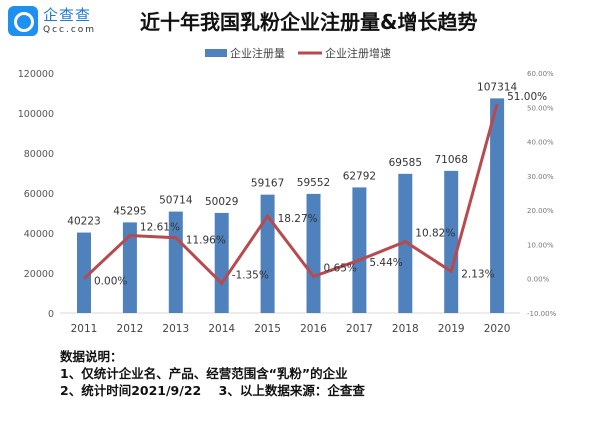 This screenshot has width=601, height=421. Describe the element at coordinates (257, 53) in the screenshot. I see `legend-bar-label: 企业注册量` at that location.